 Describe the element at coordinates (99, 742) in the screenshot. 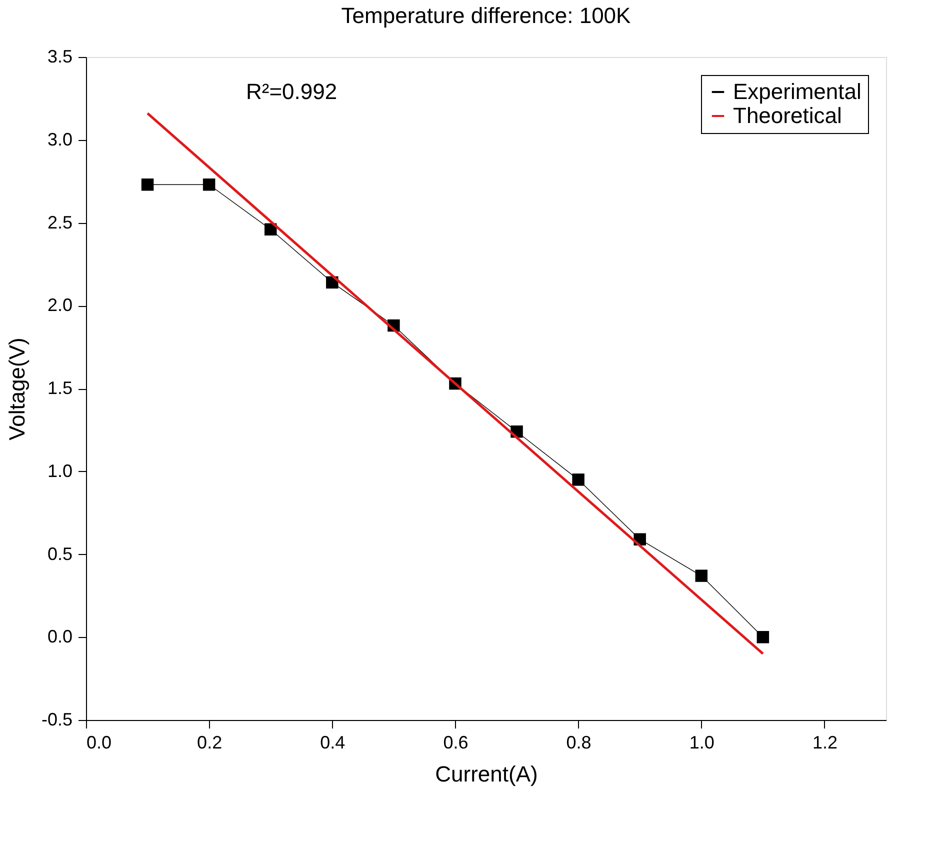

I see `x-tick-label: 0.0` at that location.